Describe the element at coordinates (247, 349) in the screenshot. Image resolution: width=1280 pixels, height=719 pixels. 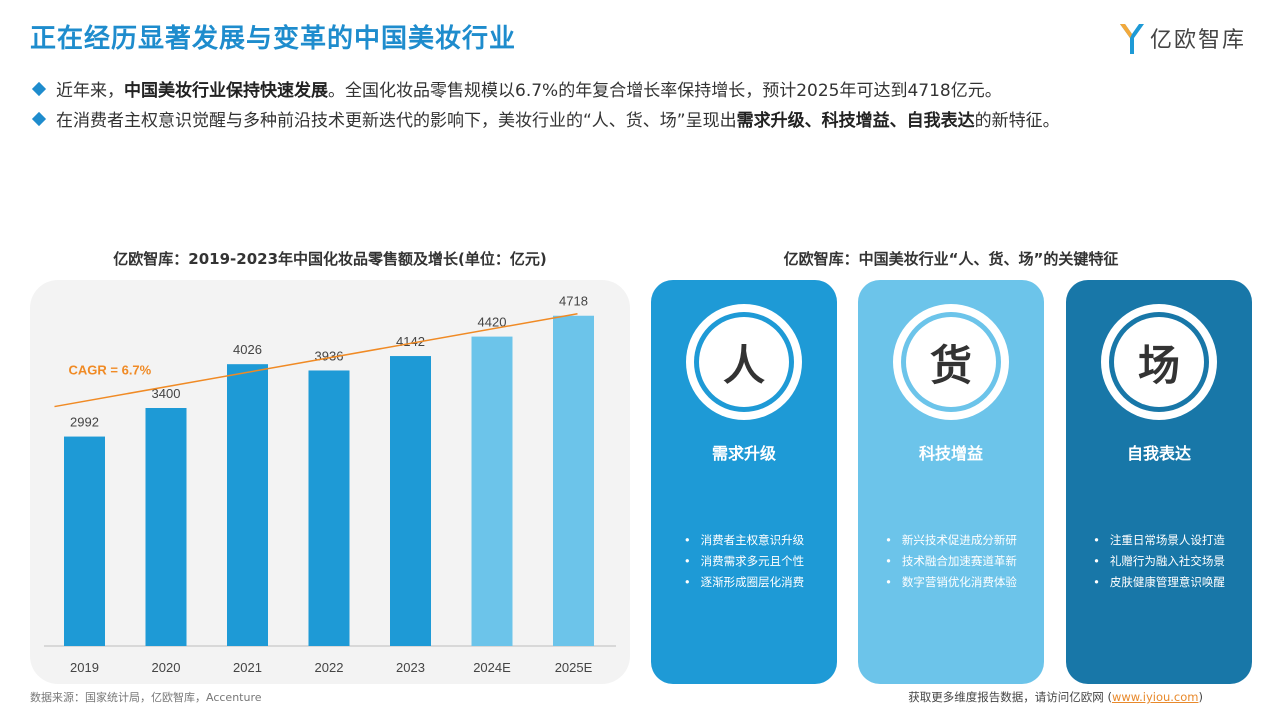
I see `data-label-2021: 4026` at that location.